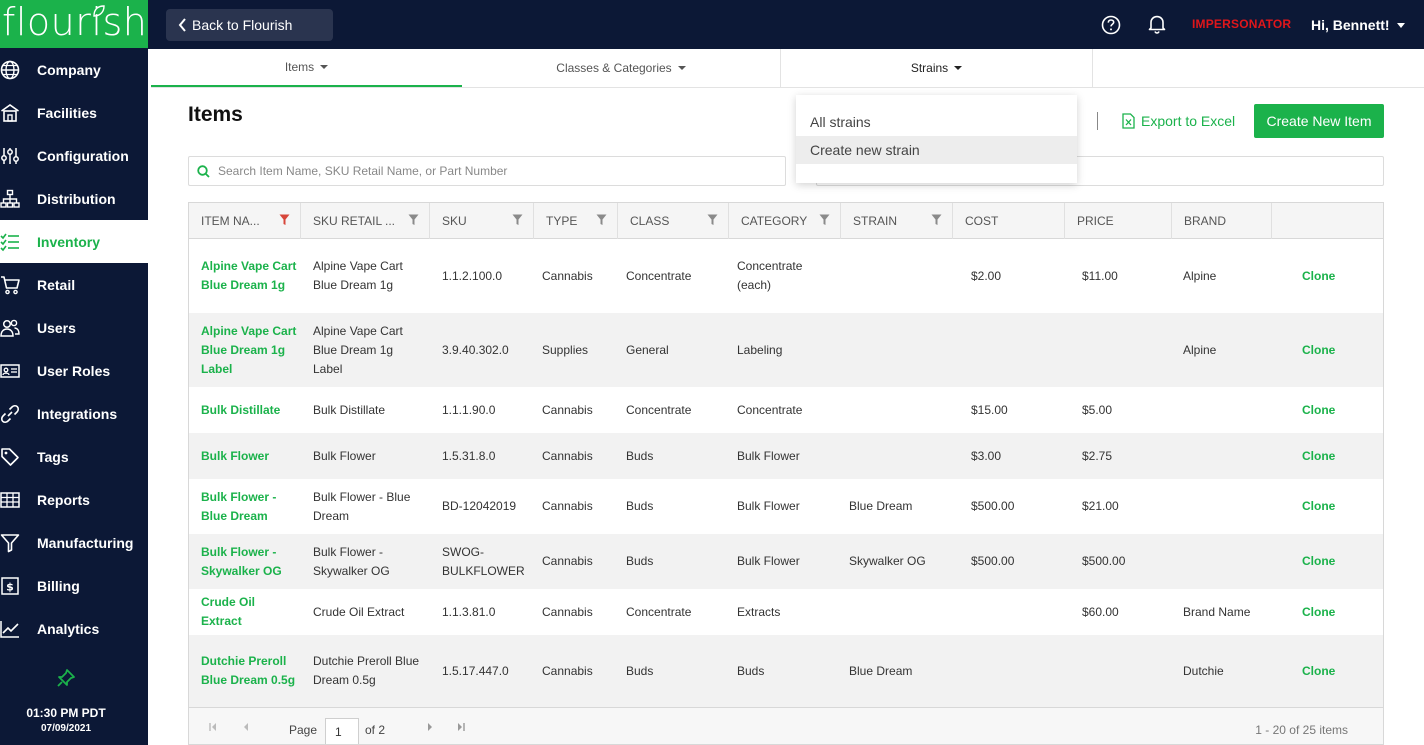  I want to click on first-page-icon, so click(213, 727).